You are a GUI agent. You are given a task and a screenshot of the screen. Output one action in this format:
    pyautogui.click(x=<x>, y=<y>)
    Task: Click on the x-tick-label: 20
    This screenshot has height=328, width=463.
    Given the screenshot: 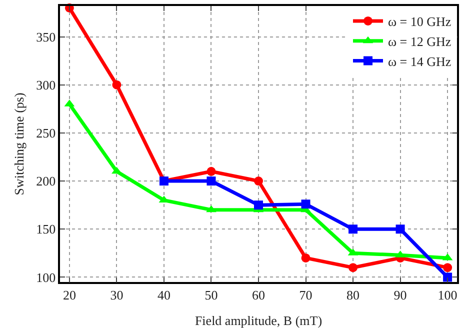 What is the action you would take?
    pyautogui.click(x=69, y=294)
    